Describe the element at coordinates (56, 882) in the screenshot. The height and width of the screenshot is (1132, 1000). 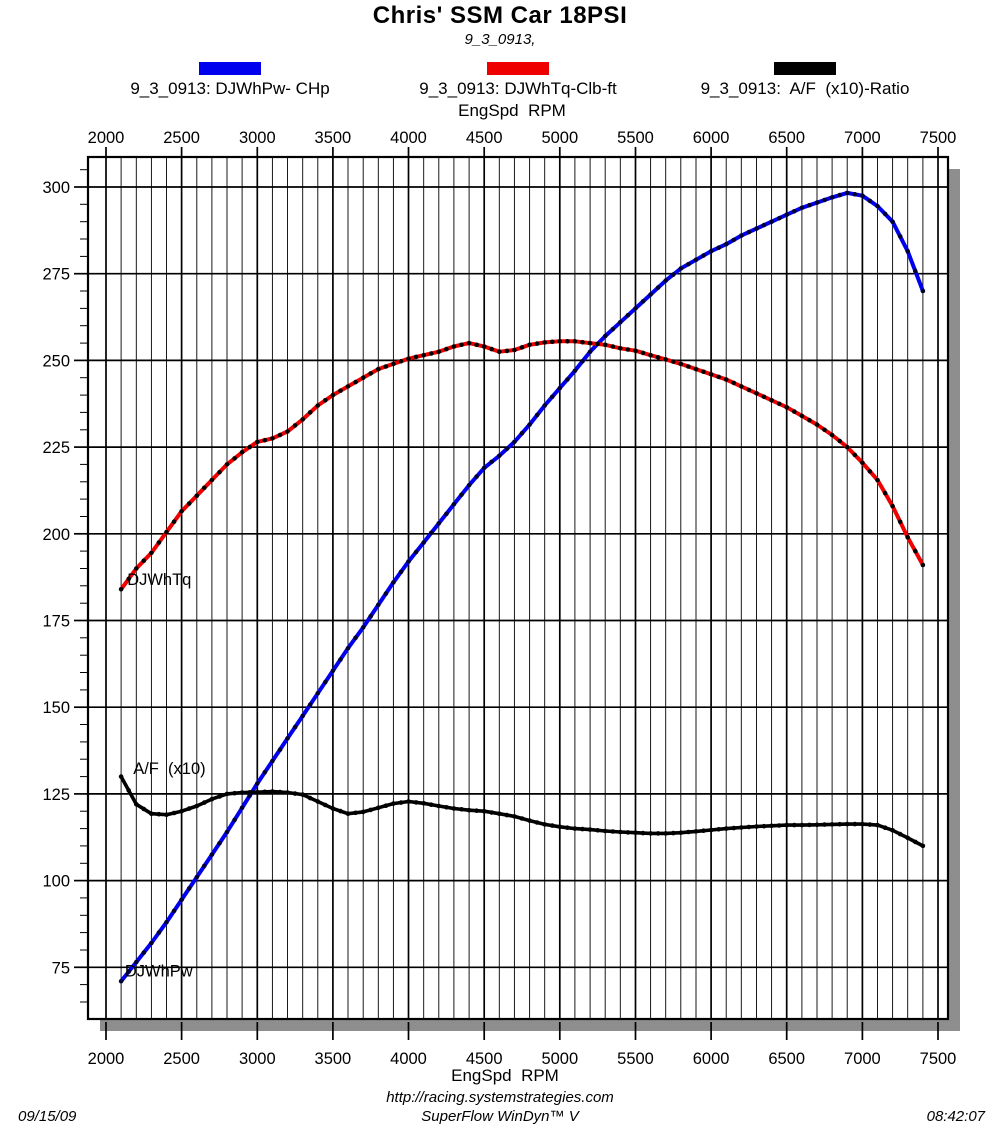
I see `y-tick-label: 100` at that location.